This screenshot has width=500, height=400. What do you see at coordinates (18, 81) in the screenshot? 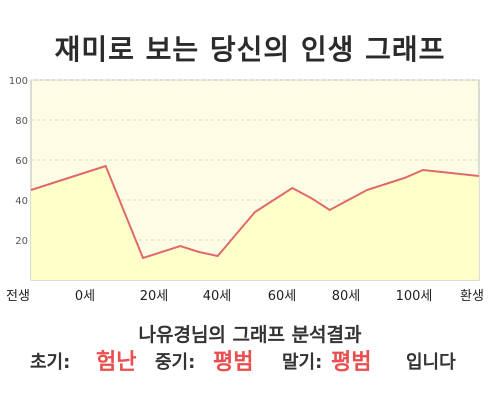
I see `y-tick-label: 100` at bounding box center [18, 81].